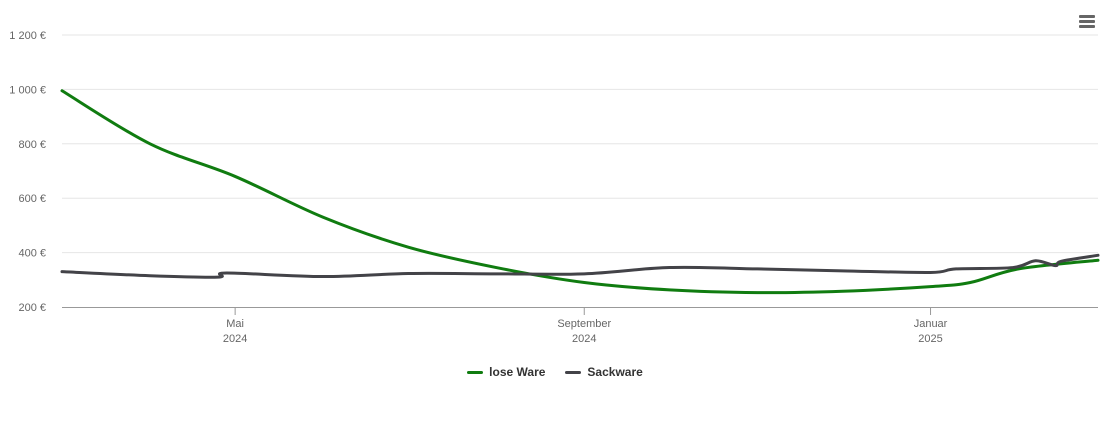  Describe the element at coordinates (931, 324) in the screenshot. I see `x-tick-label-month: Januar` at that location.